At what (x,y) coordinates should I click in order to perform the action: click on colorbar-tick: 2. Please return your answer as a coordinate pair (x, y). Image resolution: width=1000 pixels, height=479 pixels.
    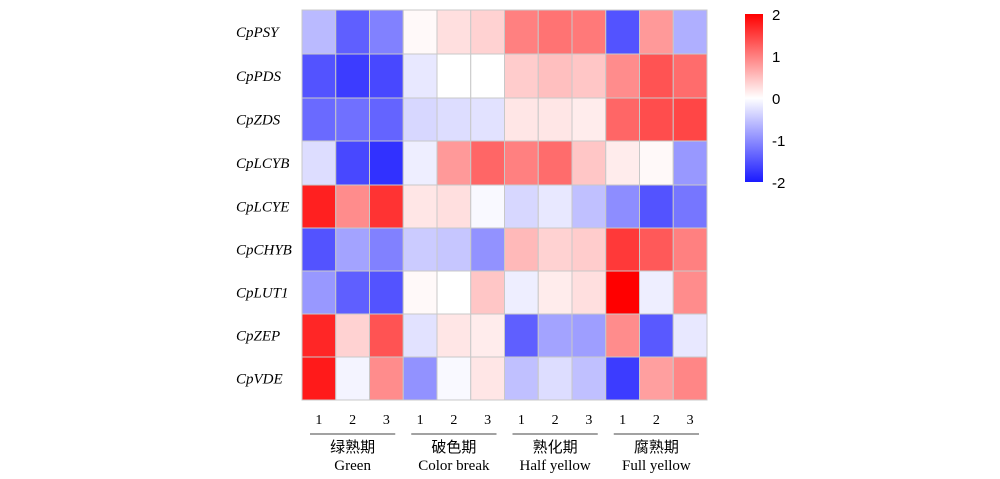
    Looking at the image, I should click on (776, 15).